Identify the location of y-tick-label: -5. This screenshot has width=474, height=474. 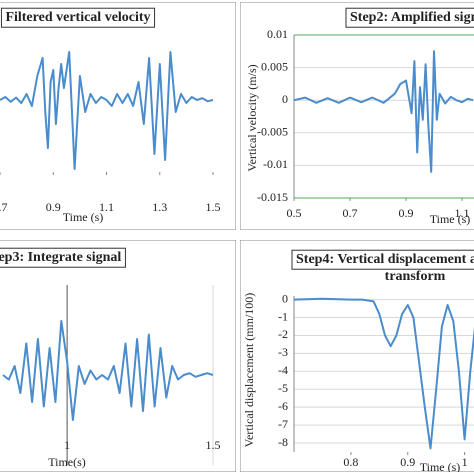
(283, 388).